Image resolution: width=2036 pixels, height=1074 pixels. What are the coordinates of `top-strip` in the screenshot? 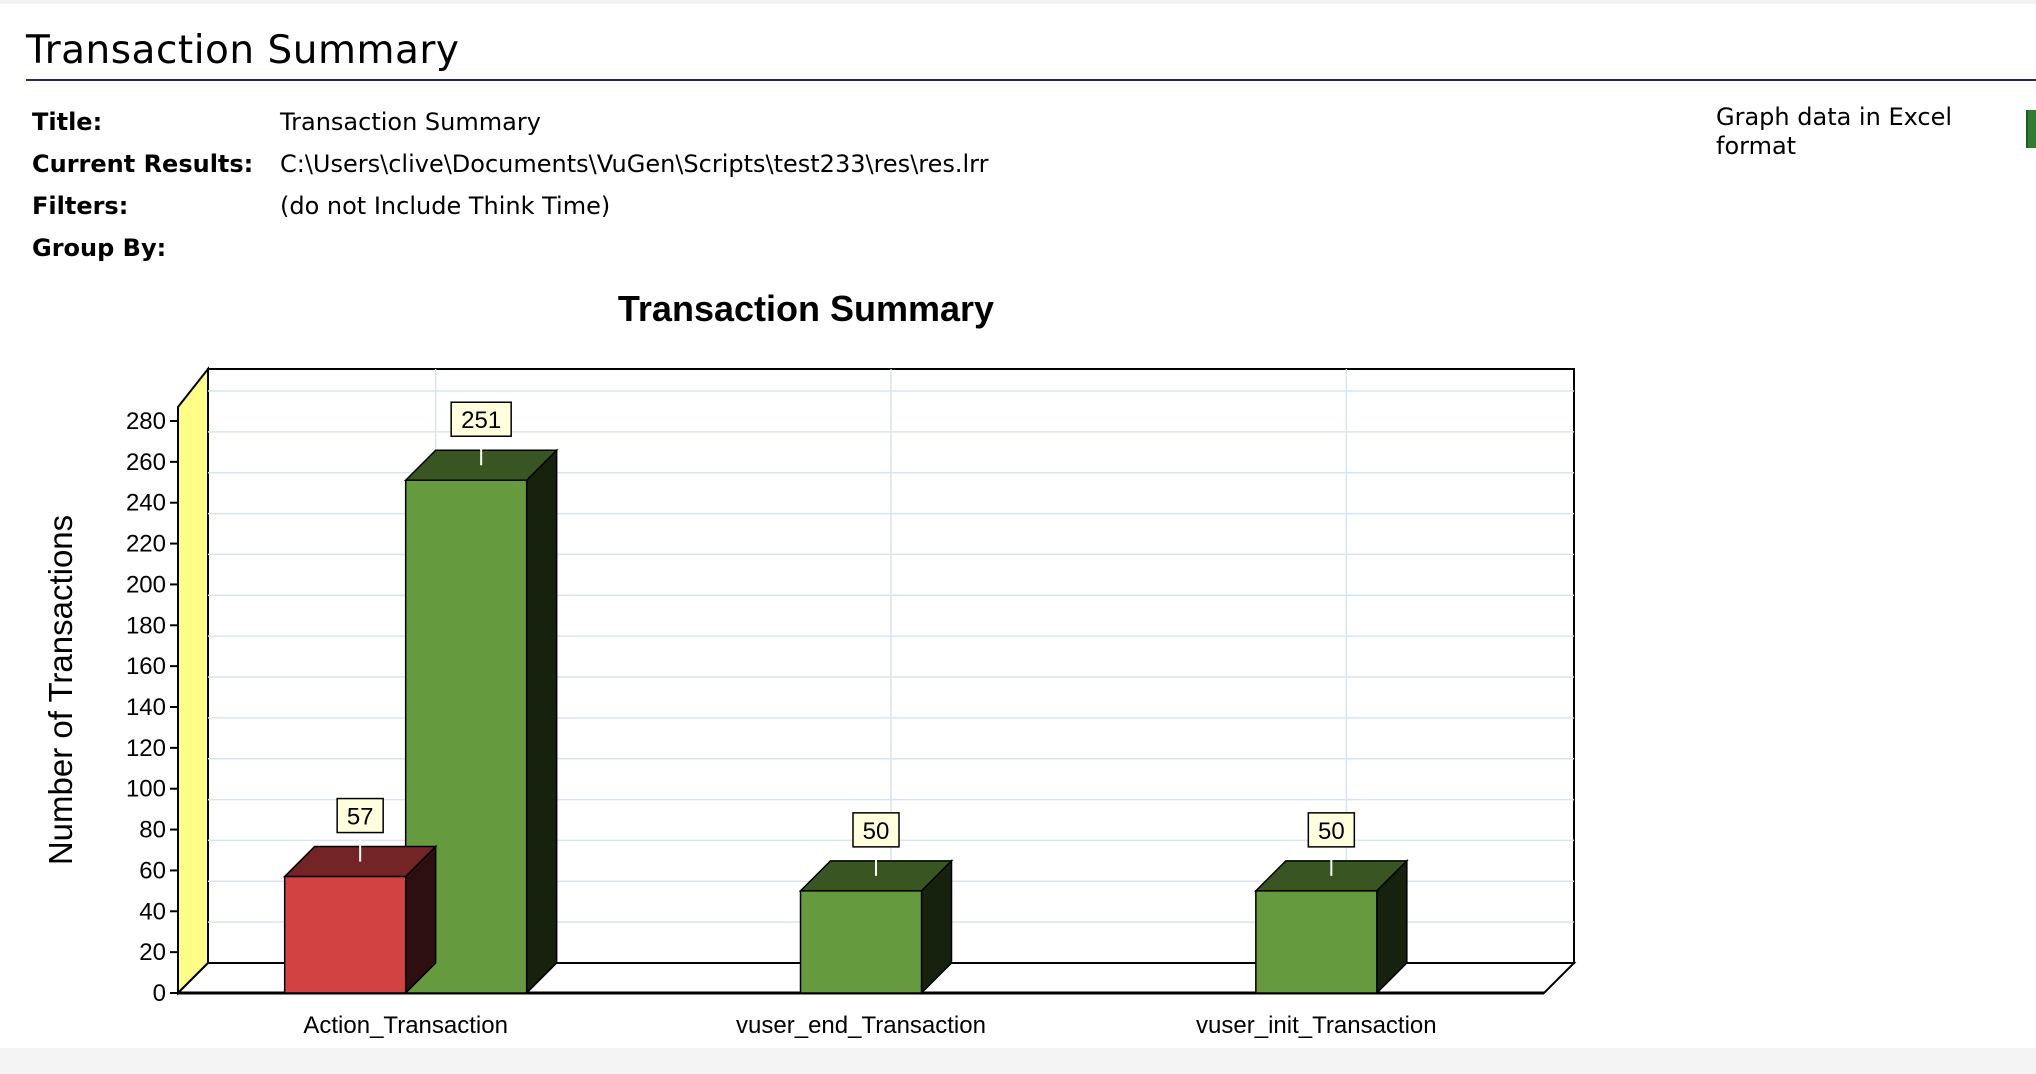 It's located at (1018, 2).